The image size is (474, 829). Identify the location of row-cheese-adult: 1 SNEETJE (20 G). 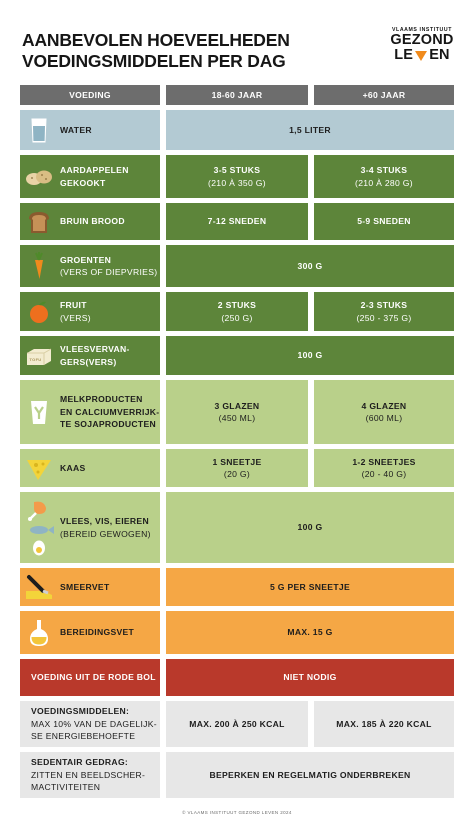
(237, 468).